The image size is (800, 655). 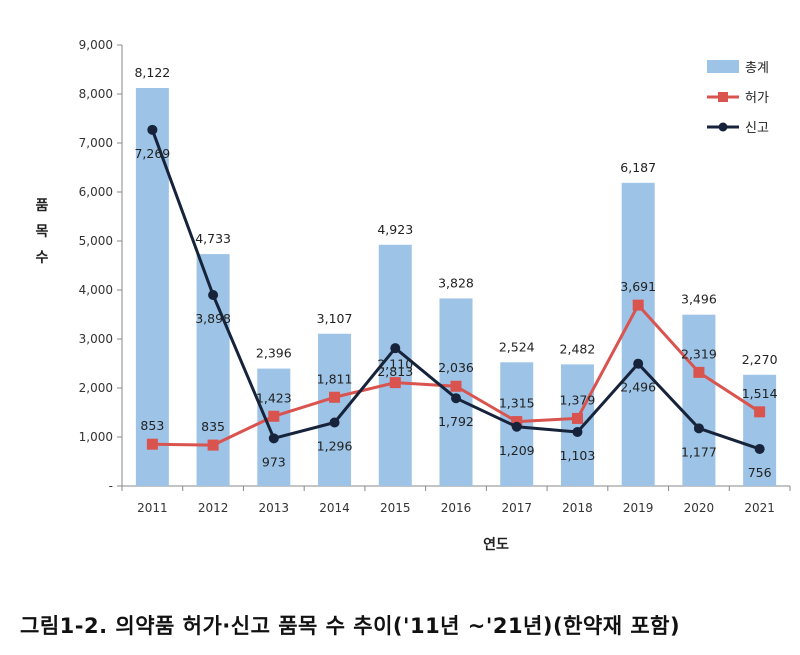 What do you see at coordinates (96, 143) in the screenshot?
I see `y-tick-label: 7,000` at bounding box center [96, 143].